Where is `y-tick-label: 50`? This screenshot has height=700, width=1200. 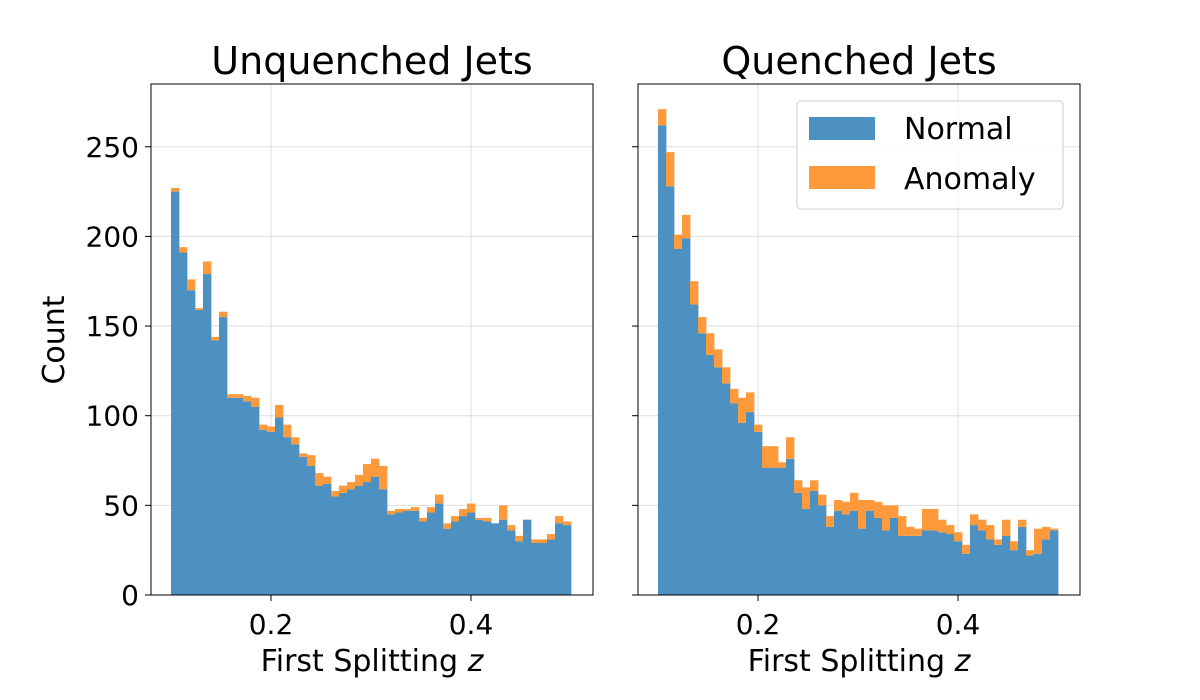
y-tick-label: 50 is located at coordinates (121, 505).